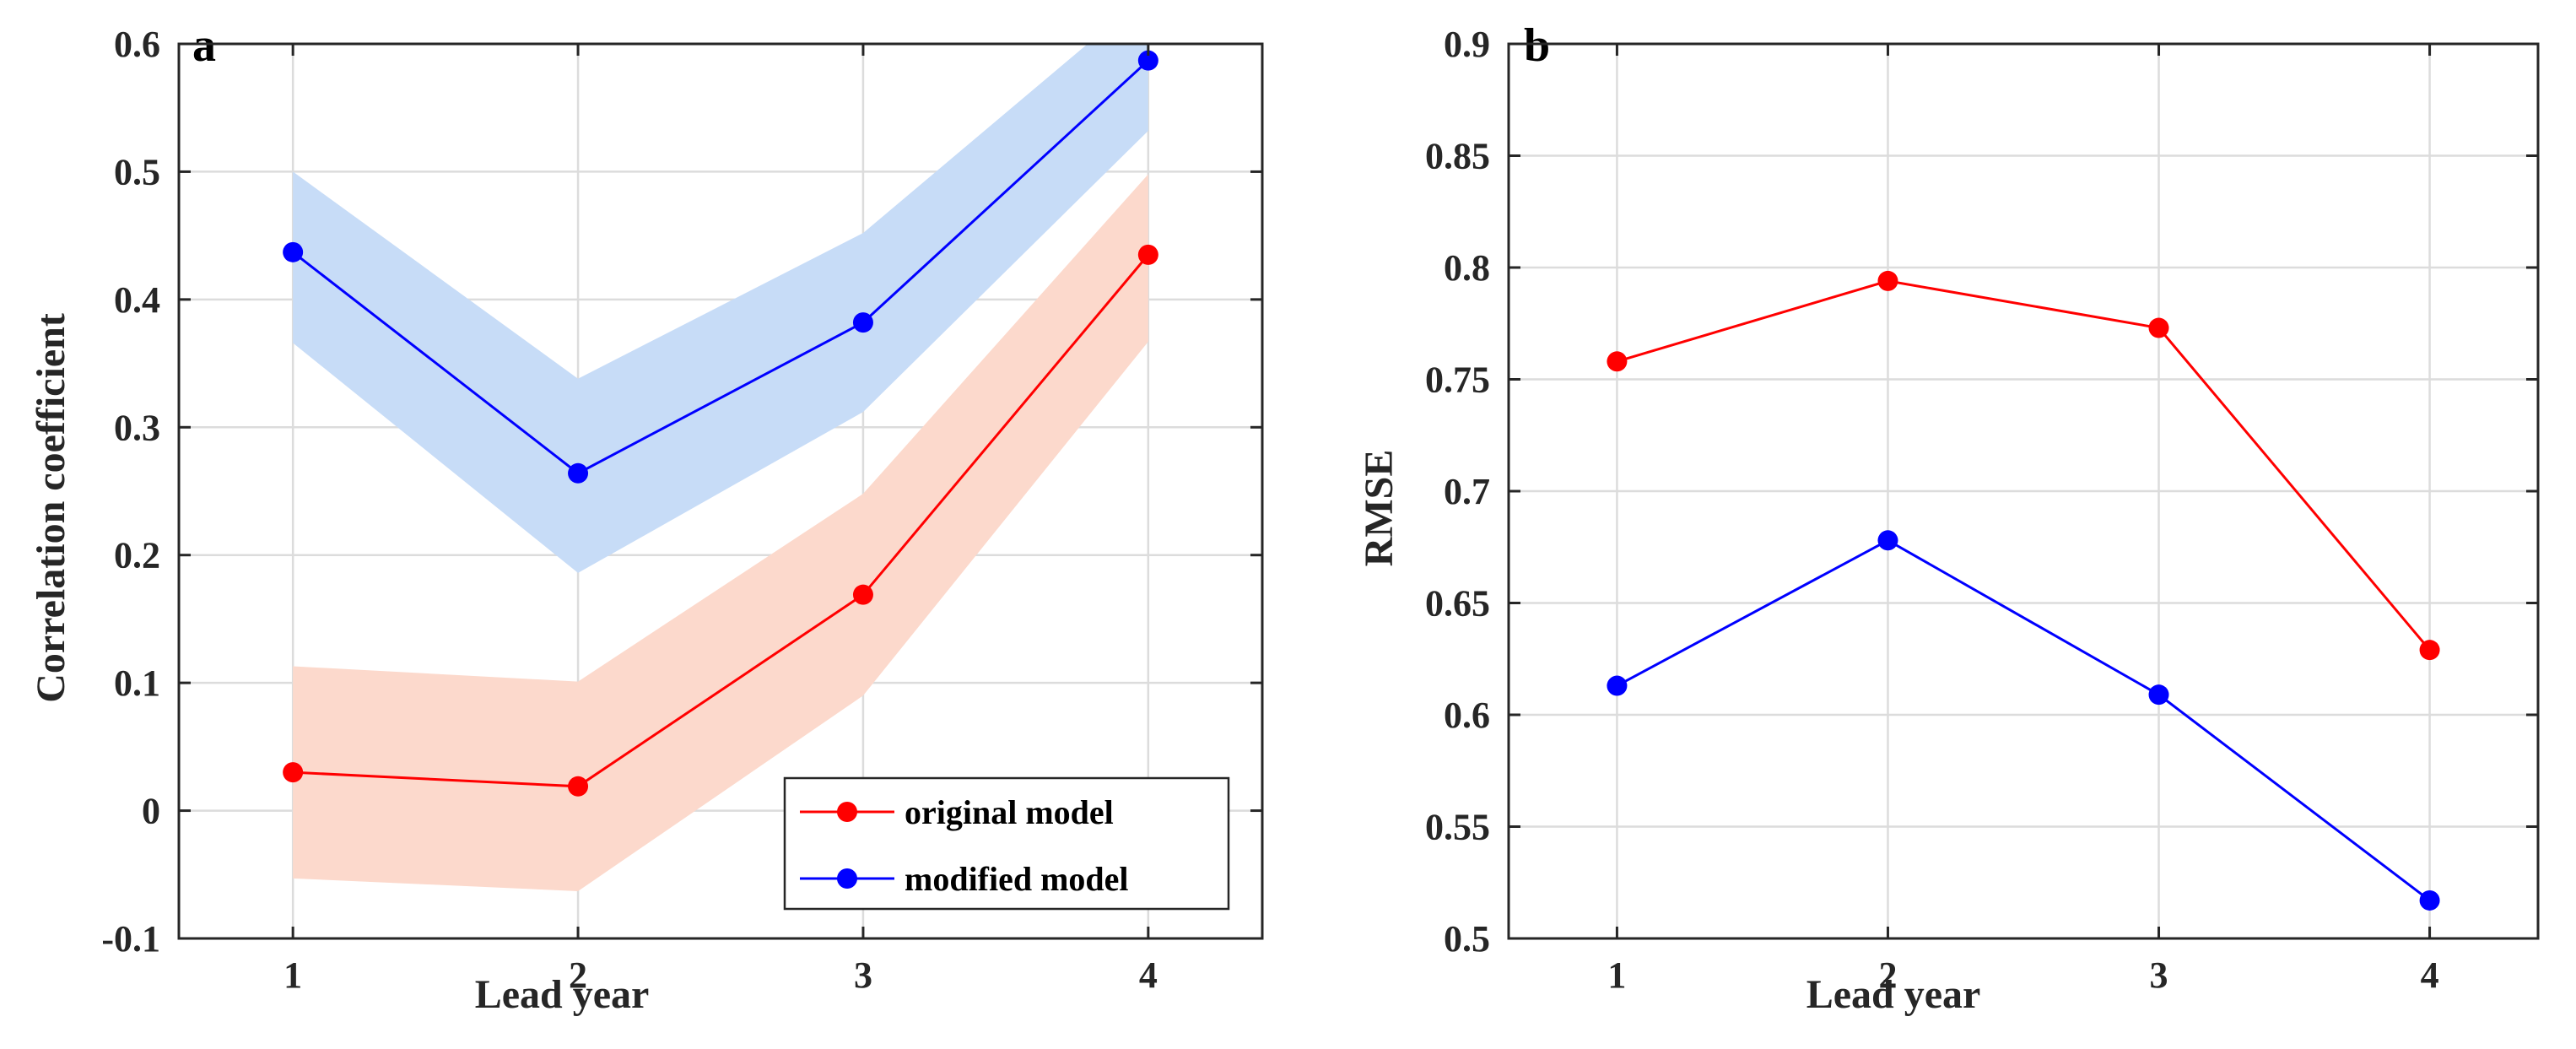 This screenshot has width=2576, height=1049. What do you see at coordinates (1457, 604) in the screenshot?
I see `y-tick-label: 0.65` at bounding box center [1457, 604].